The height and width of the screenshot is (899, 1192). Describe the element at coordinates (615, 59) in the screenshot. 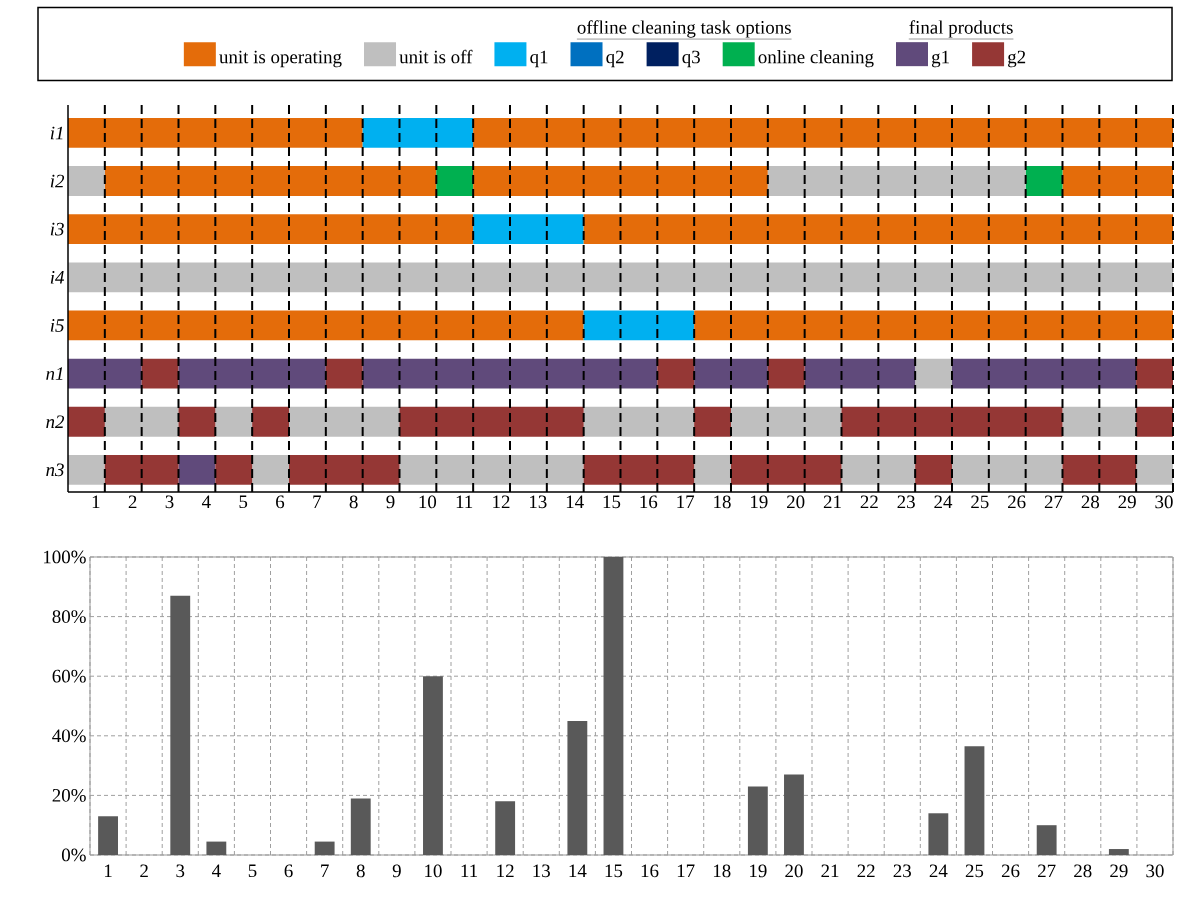

I see `legend-label: q2` at that location.